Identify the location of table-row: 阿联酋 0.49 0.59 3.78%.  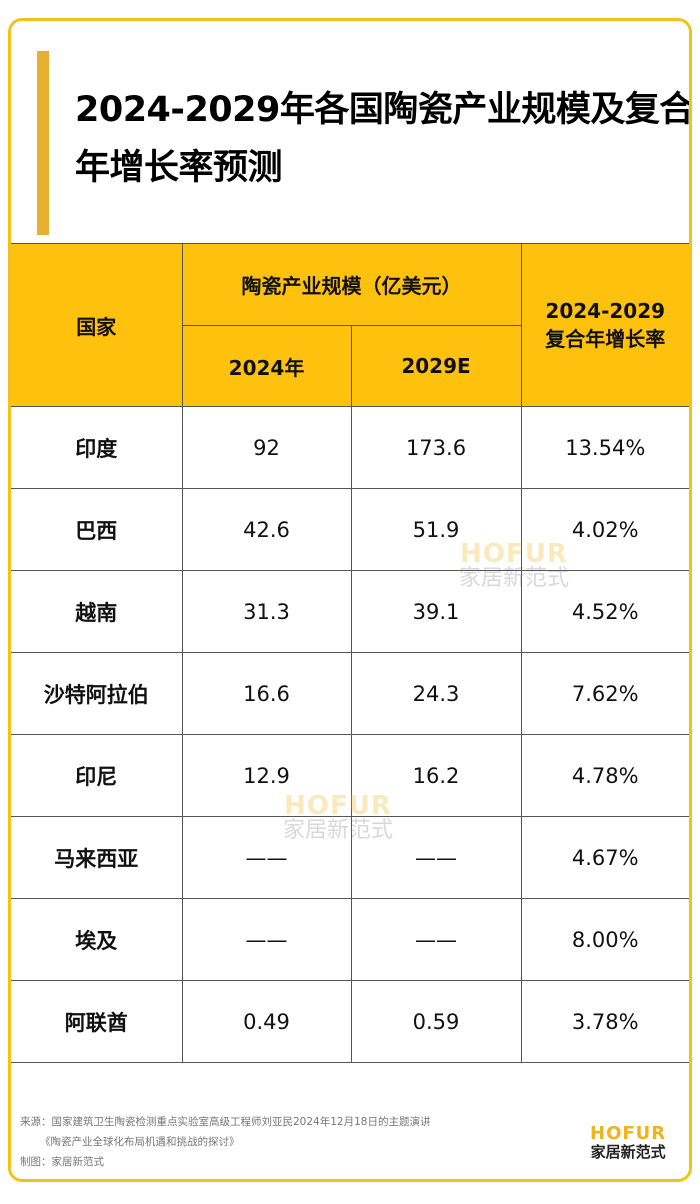
(350, 1021).